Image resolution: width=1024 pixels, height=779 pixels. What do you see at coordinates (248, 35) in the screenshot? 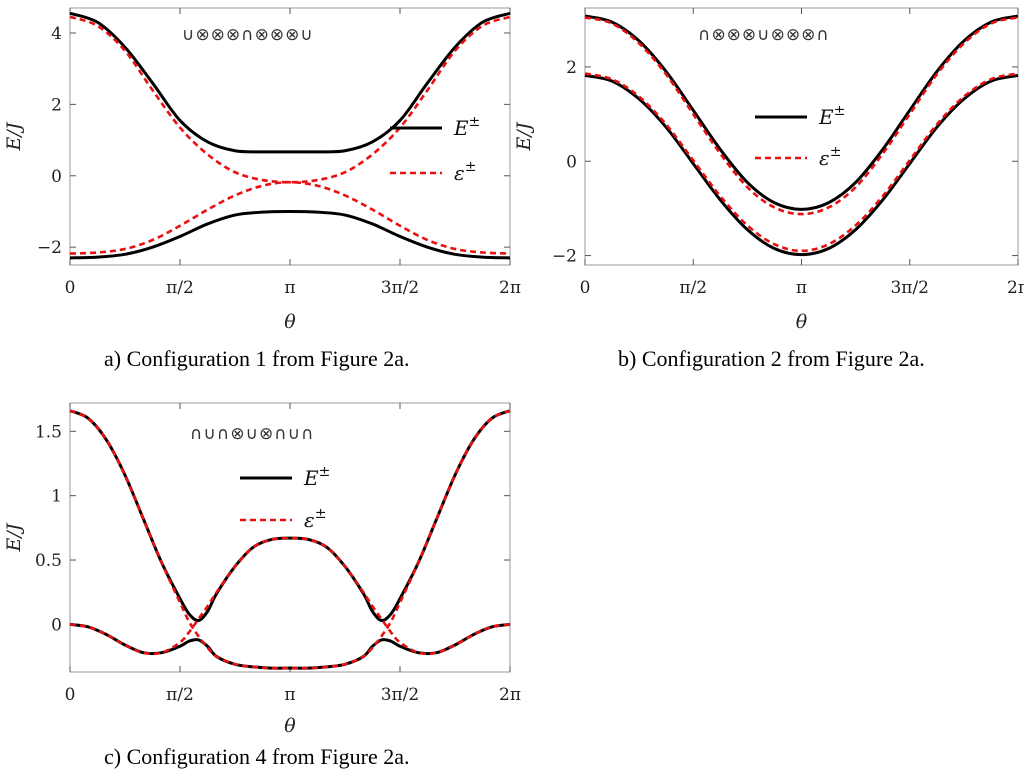
I see `configuration-symbols: ∪⊗⊗⊗∩⊗⊗⊗∪` at bounding box center [248, 35].